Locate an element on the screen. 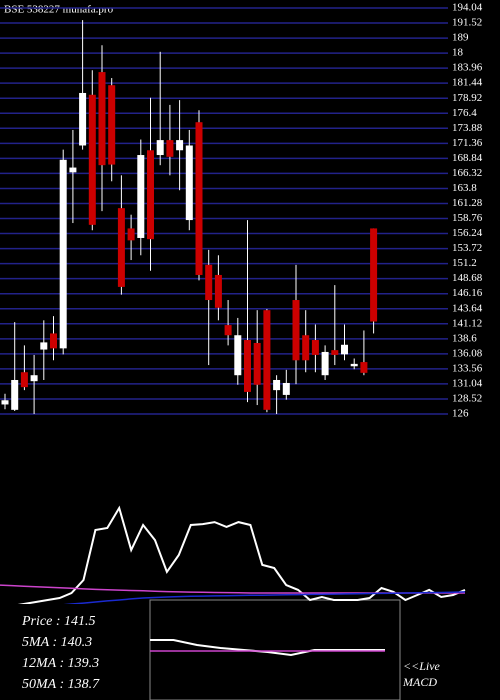  y-tick-label: 176.4 is located at coordinates (464, 113).